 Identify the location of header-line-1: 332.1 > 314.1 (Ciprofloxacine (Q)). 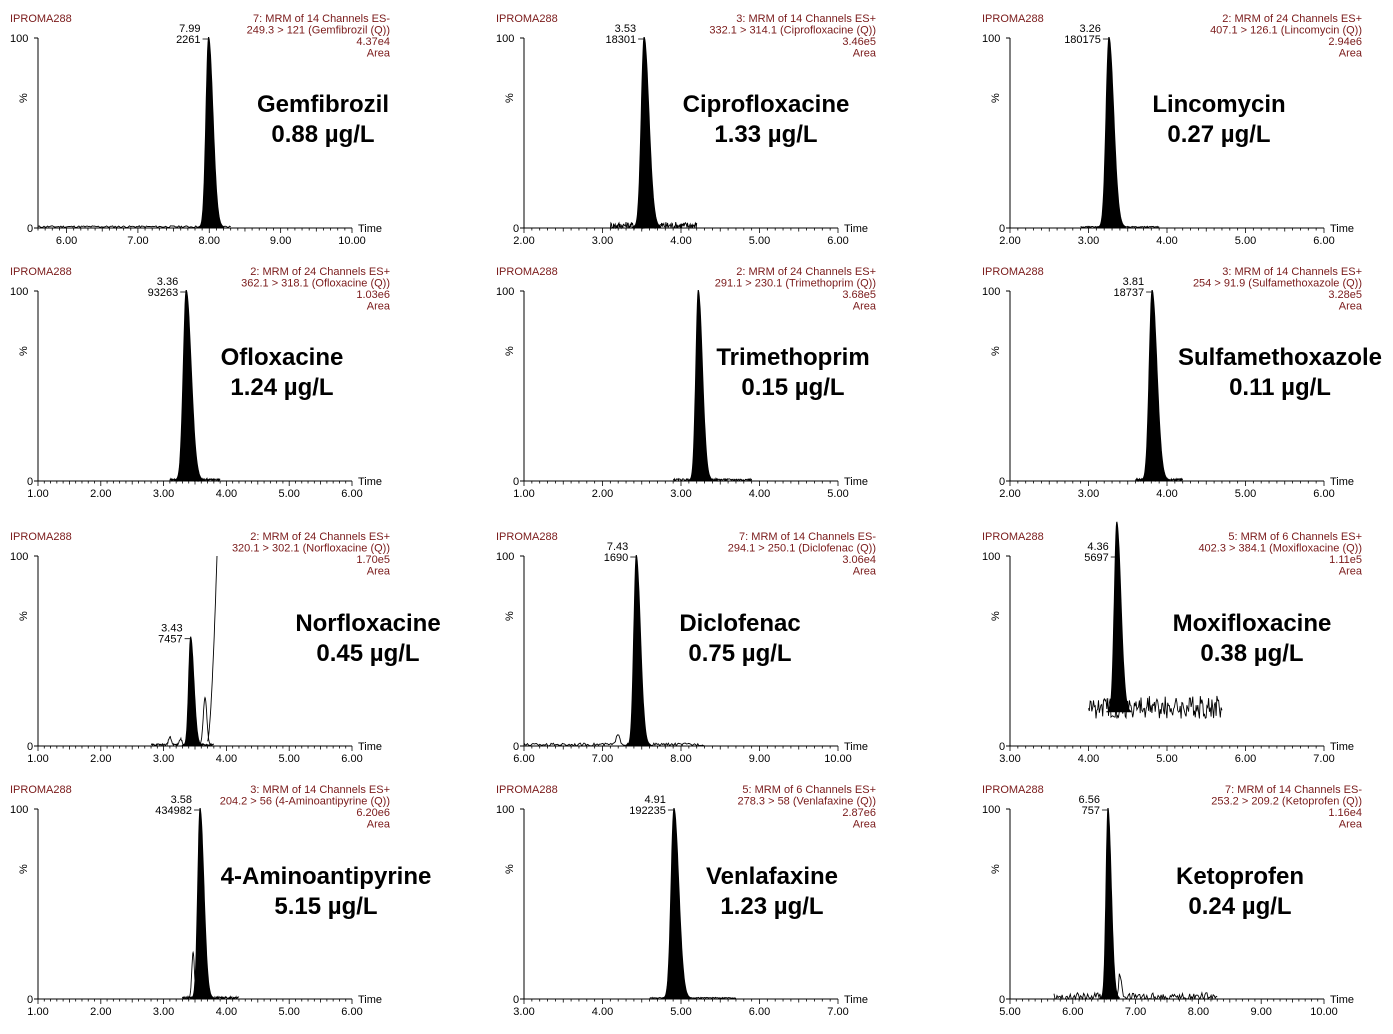
(792, 31).